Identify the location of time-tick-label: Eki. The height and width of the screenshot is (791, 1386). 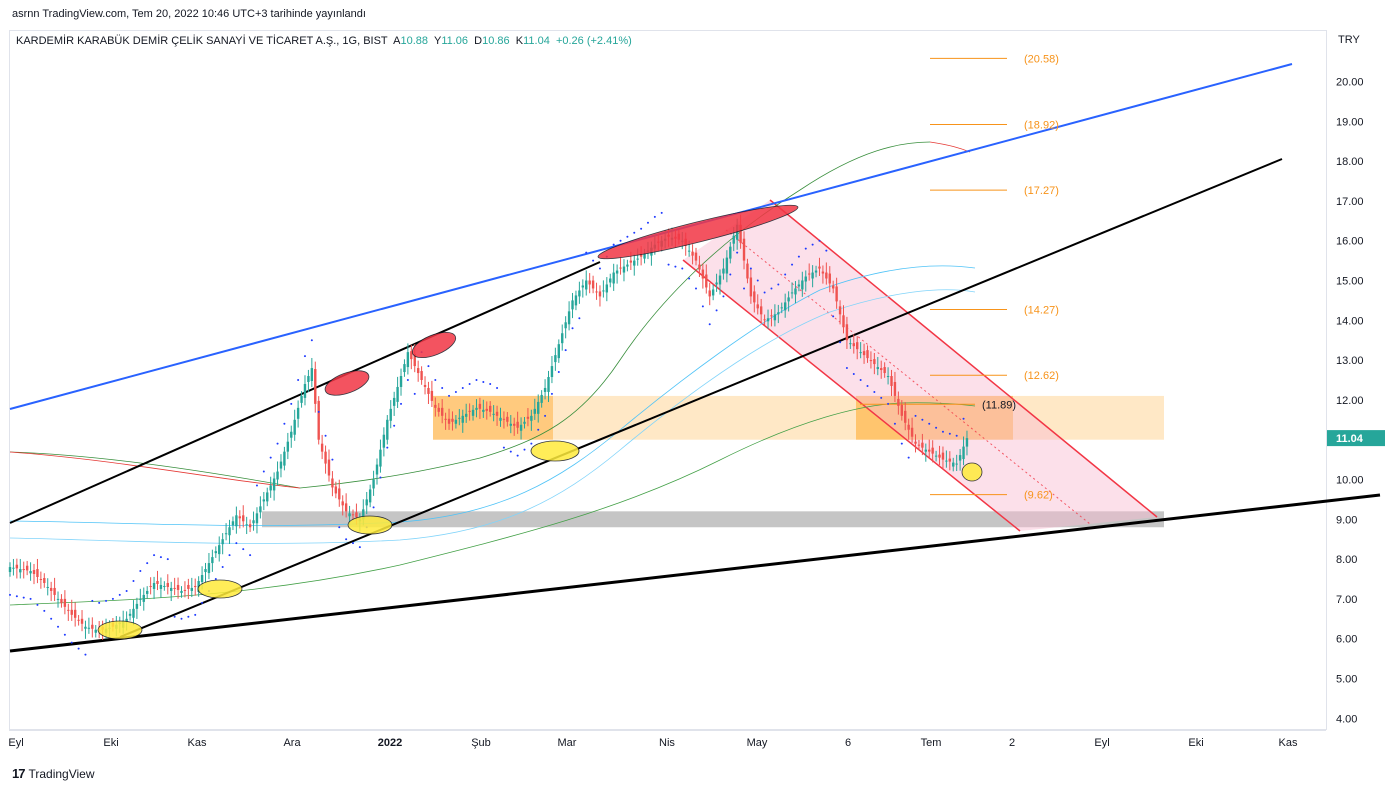
(1195, 743).